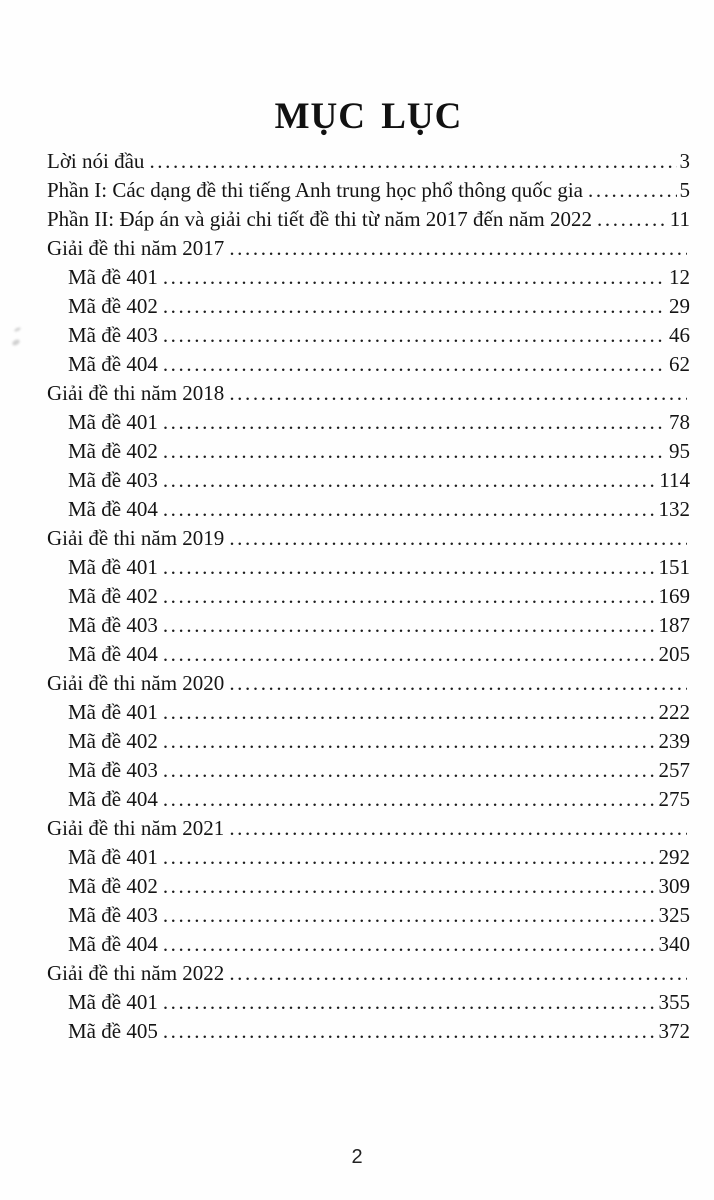  I want to click on toc-entry-label: Giải đề thi năm 2022, so click(136, 973).